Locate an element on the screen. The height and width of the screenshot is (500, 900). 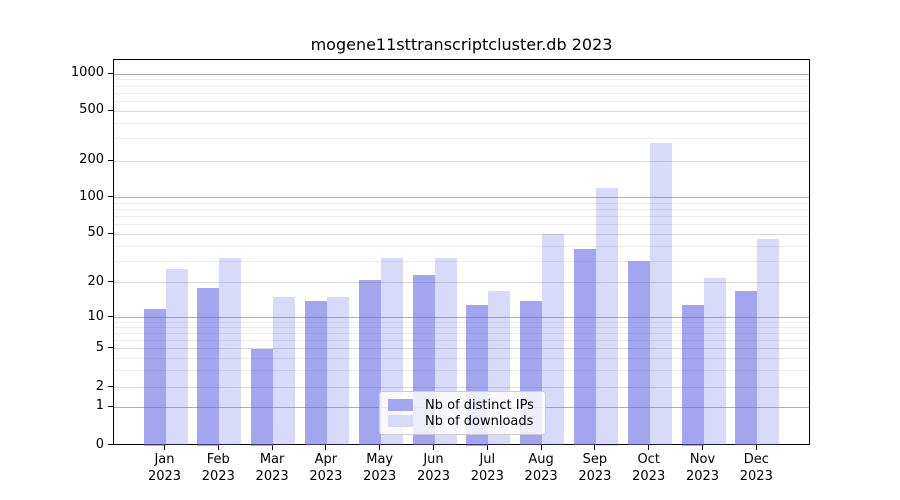
bar-downloads-apr is located at coordinates (337, 371).